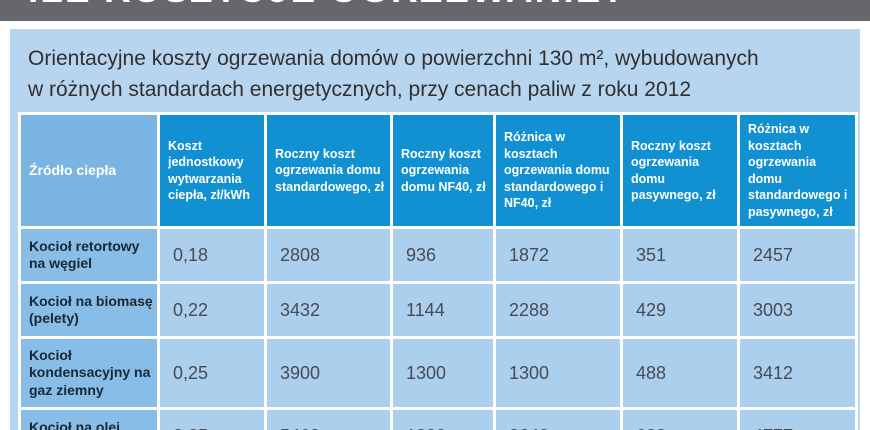 This screenshot has width=870, height=430. What do you see at coordinates (328, 373) in the screenshot?
I see `cell-value: 3900` at bounding box center [328, 373].